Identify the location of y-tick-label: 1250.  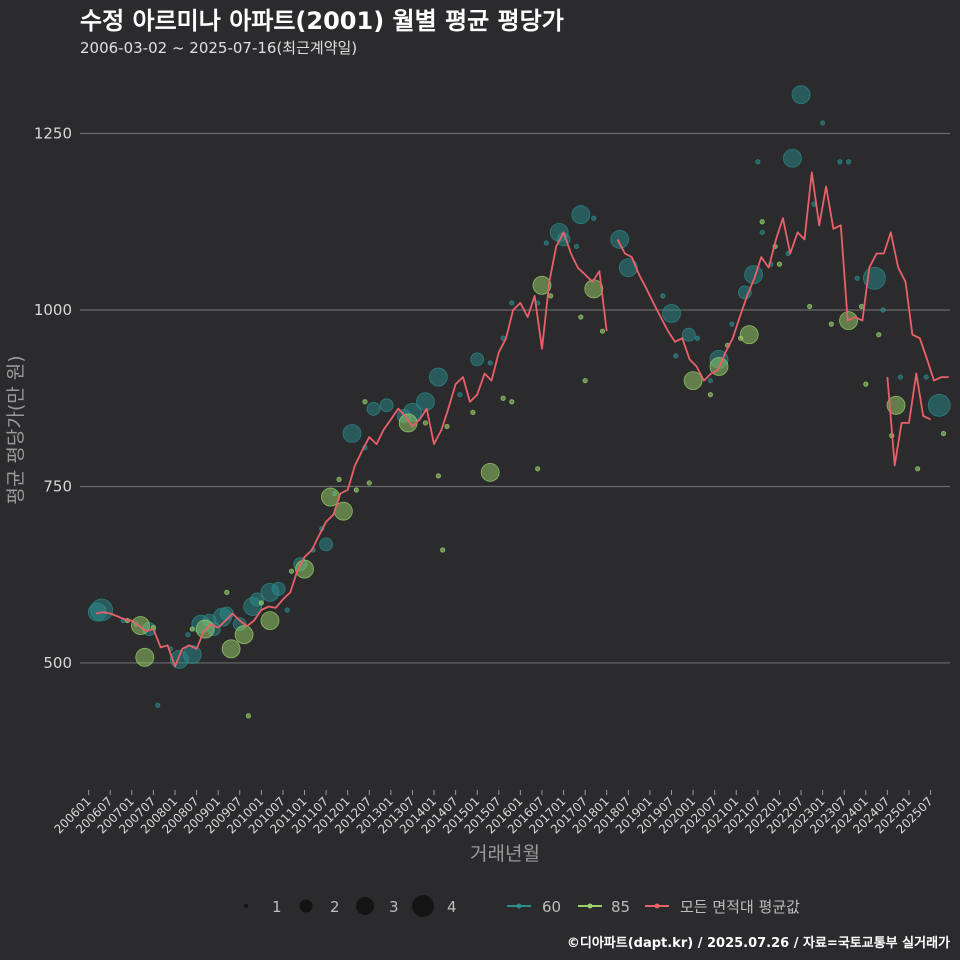
(53, 134).